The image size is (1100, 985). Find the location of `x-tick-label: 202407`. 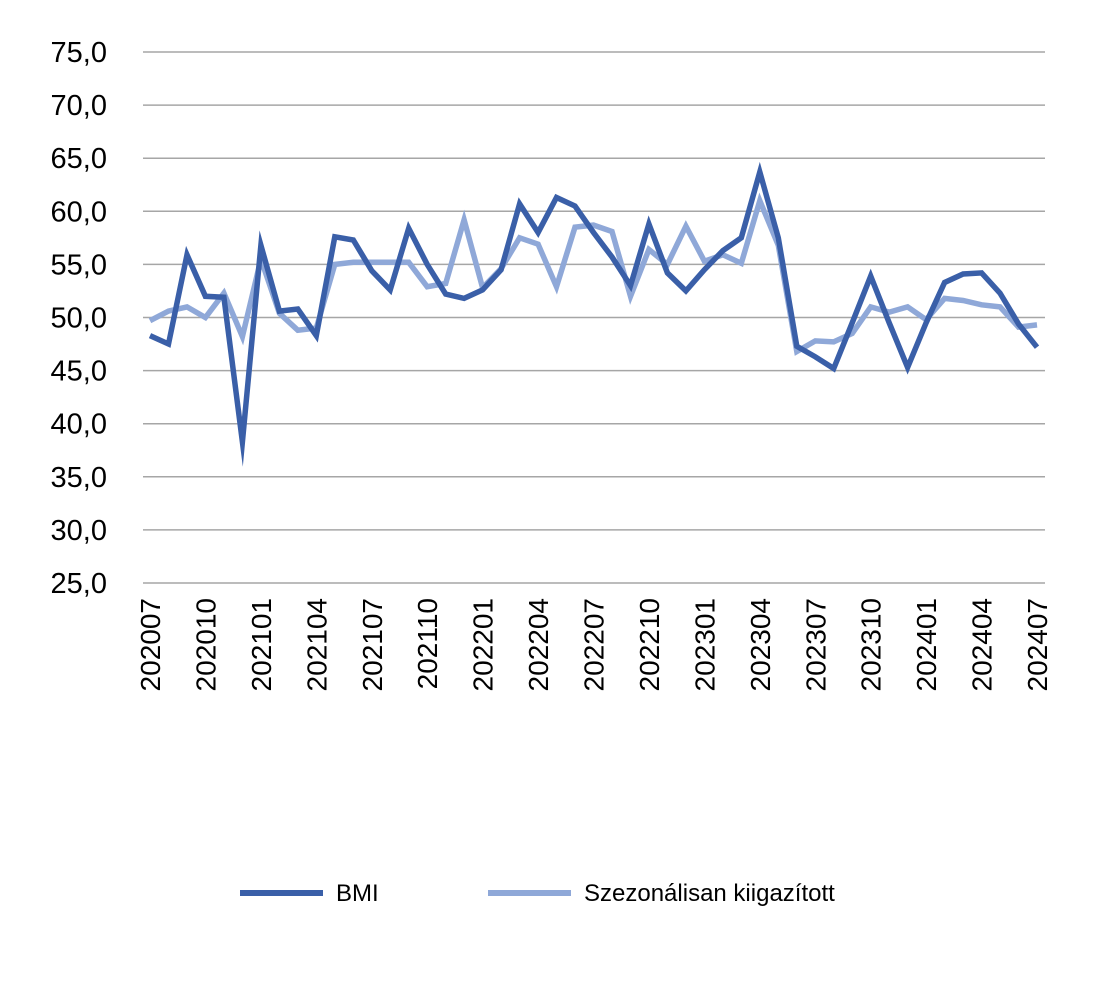

x-tick-label: 202407 is located at coordinates (1037, 644).